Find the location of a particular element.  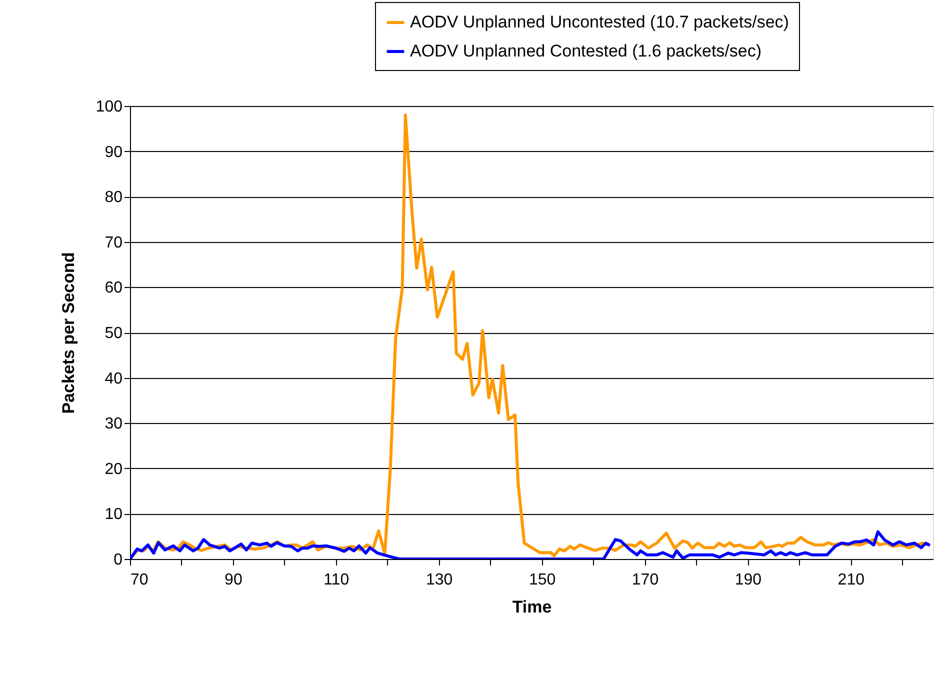

x-axis-title: Time is located at coordinates (532, 607).